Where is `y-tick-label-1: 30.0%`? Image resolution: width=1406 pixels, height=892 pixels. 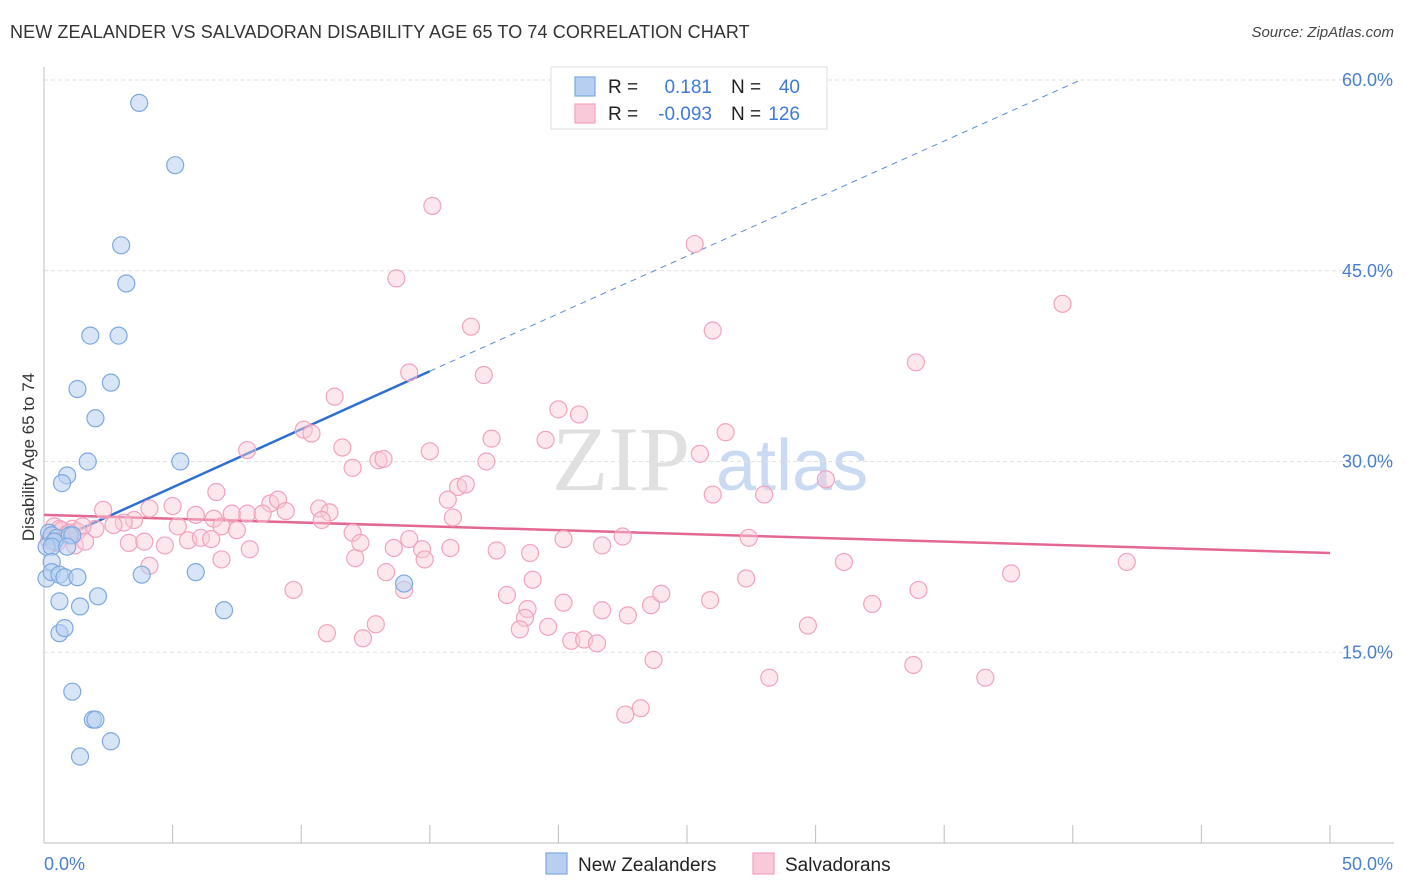
y-tick-label-1: 30.0% is located at coordinates (1367, 462).